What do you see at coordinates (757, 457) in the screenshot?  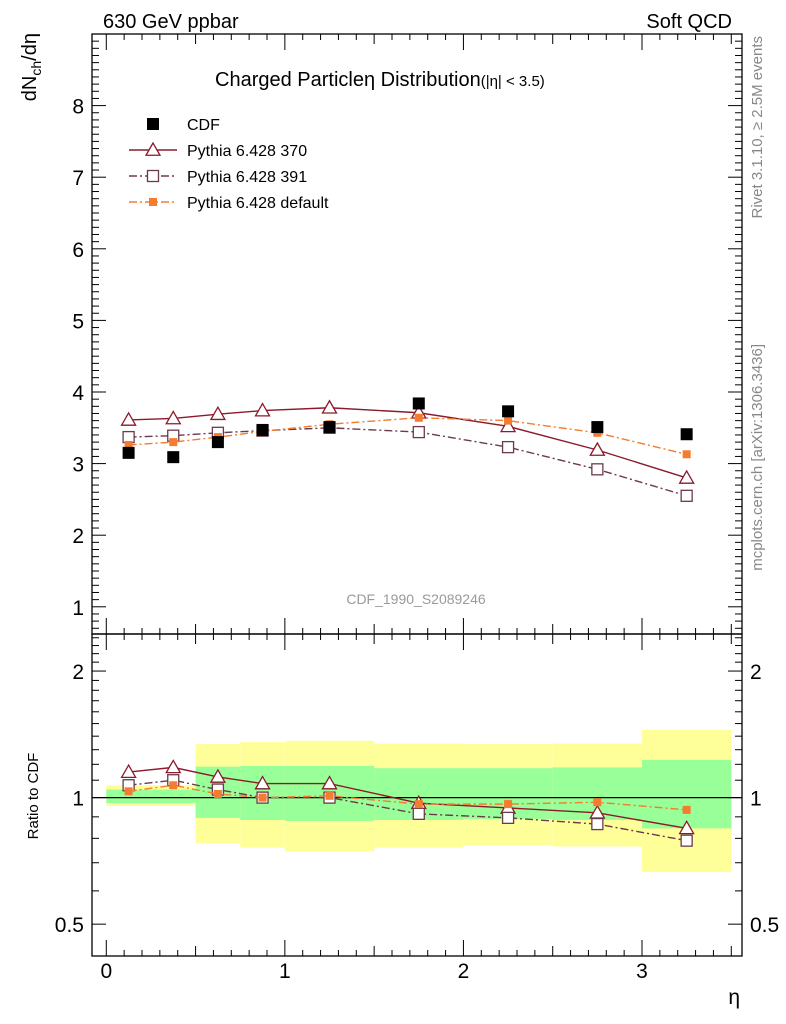 I see `side-text-bottom: mcplots.cern.ch [arXiv:1306.3436]` at bounding box center [757, 457].